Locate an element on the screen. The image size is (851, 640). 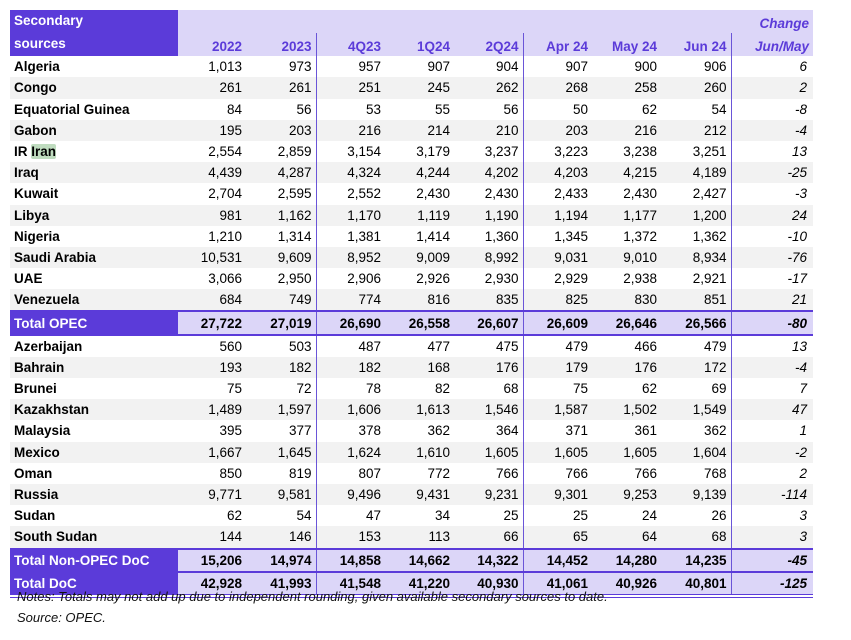
row-label: Oman is located at coordinates (33, 473).